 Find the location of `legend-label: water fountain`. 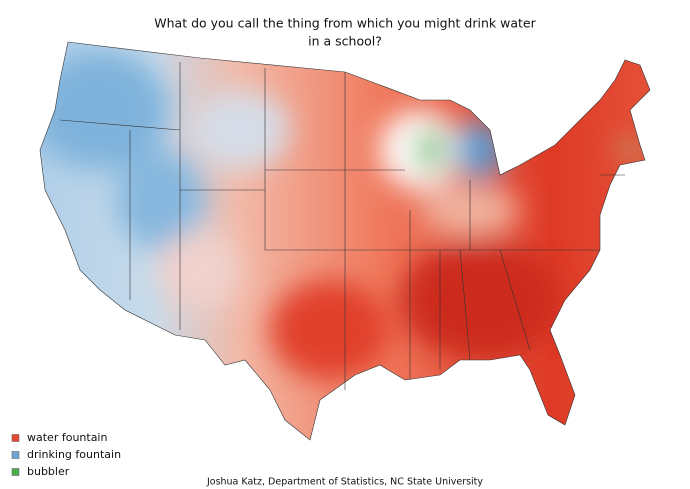

legend-label: water fountain is located at coordinates (67, 437).